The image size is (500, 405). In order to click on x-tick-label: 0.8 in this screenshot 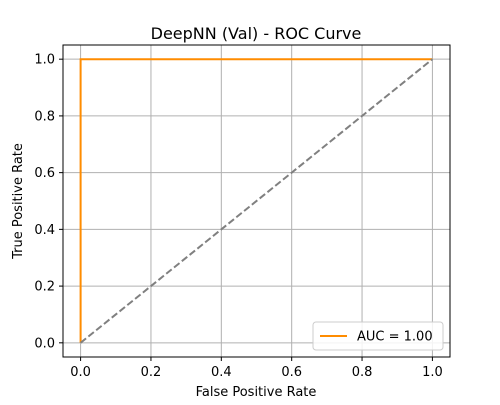, I will do `click(362, 372)`.